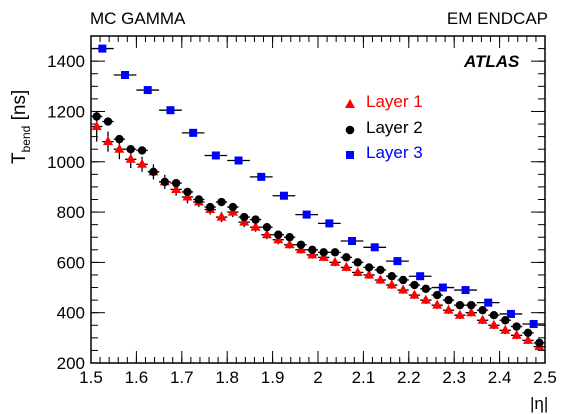 Image resolution: width=570 pixels, height=414 pixels. What do you see at coordinates (394, 127) in the screenshot?
I see `legend-label-2: Layer 2` at bounding box center [394, 127].